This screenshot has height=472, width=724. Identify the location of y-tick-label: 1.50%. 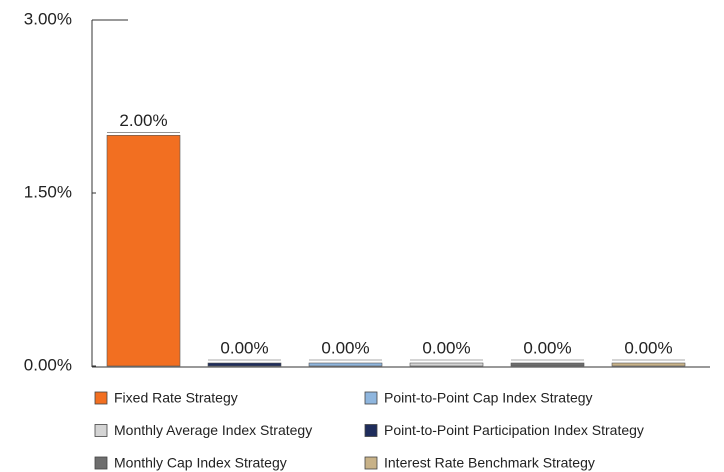
(48, 191).